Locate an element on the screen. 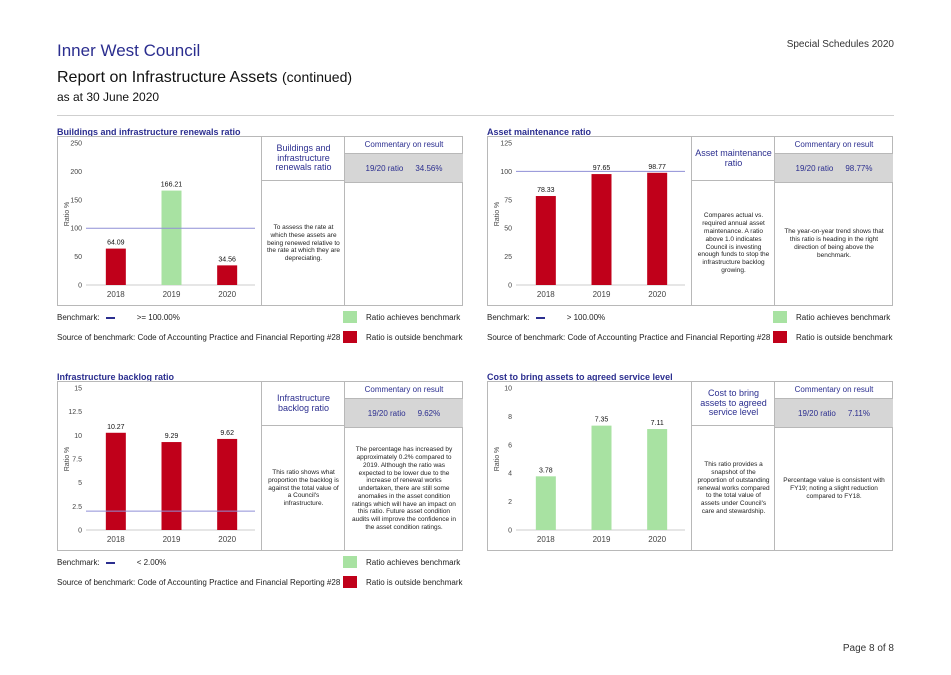 This screenshot has width=951, height=675. benchmark-legend: Benchmark: > 100.00% is located at coordinates (546, 317).